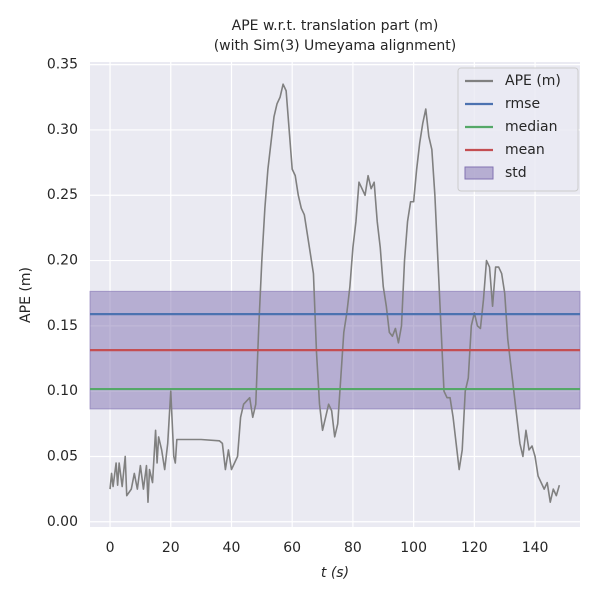 This screenshot has width=600, height=604. What do you see at coordinates (413, 548) in the screenshot?
I see `x-tick-label: 100` at bounding box center [413, 548].